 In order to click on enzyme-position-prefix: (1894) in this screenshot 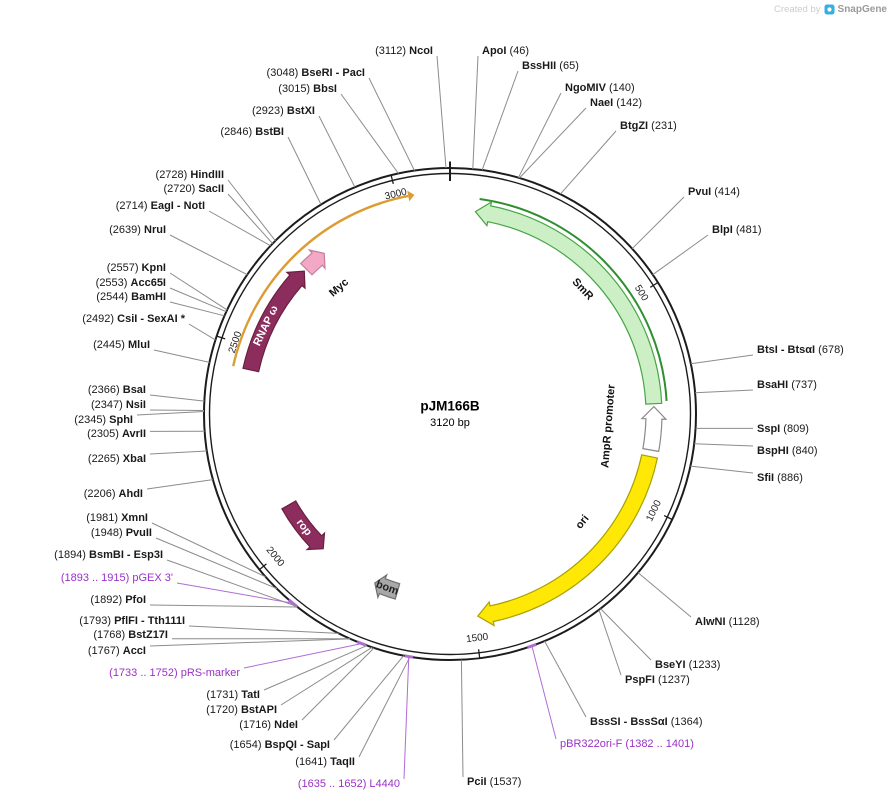, I will do `click(71, 555)`.